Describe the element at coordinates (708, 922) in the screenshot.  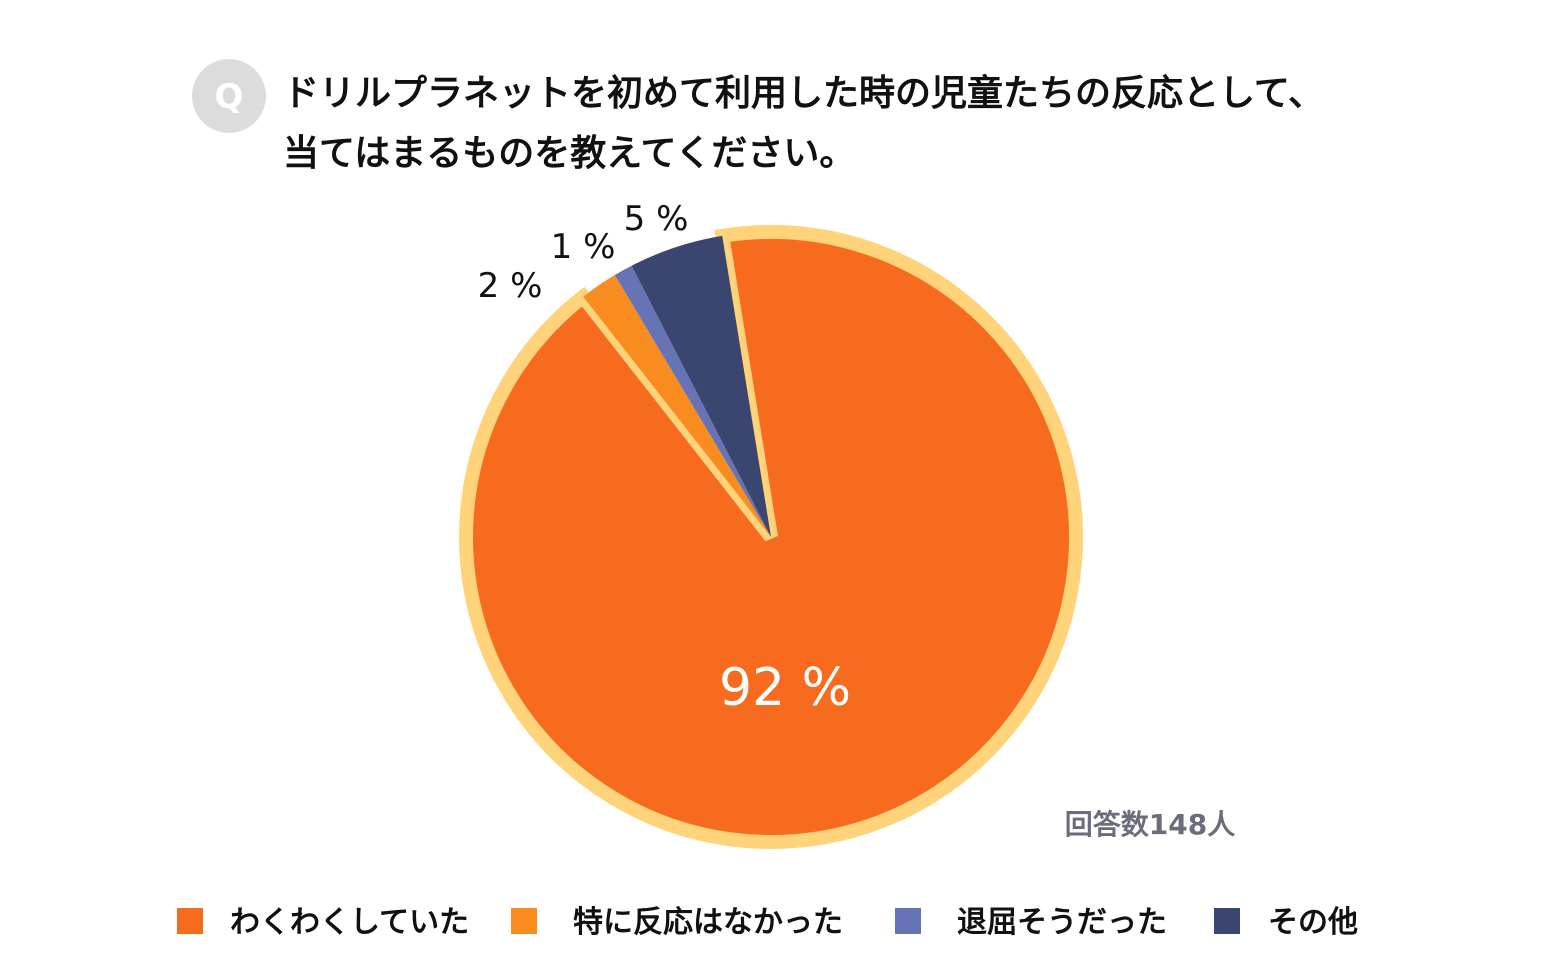
I see `legend-label-no-reaction: 特に反応はなかった` at that location.